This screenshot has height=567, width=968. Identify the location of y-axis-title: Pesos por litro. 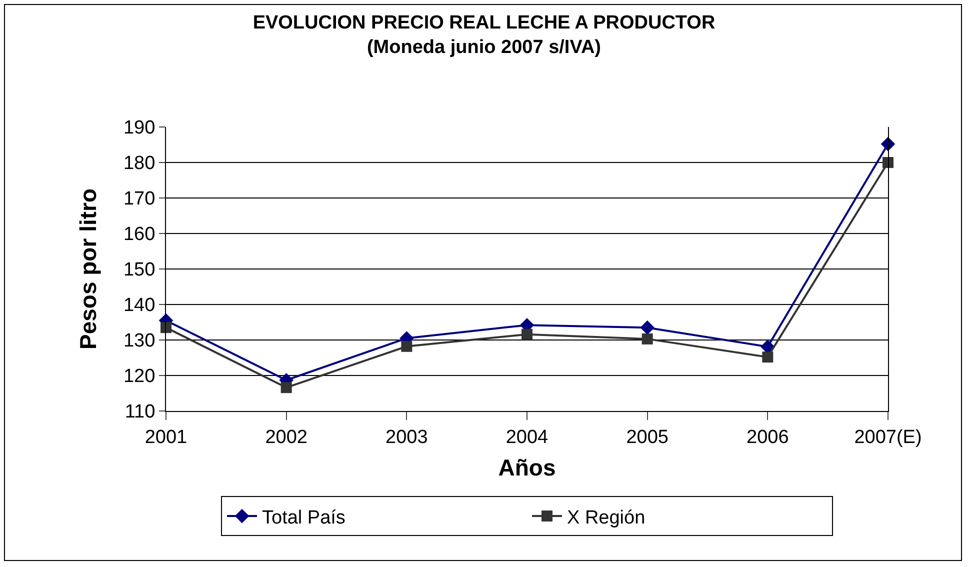
(87, 269).